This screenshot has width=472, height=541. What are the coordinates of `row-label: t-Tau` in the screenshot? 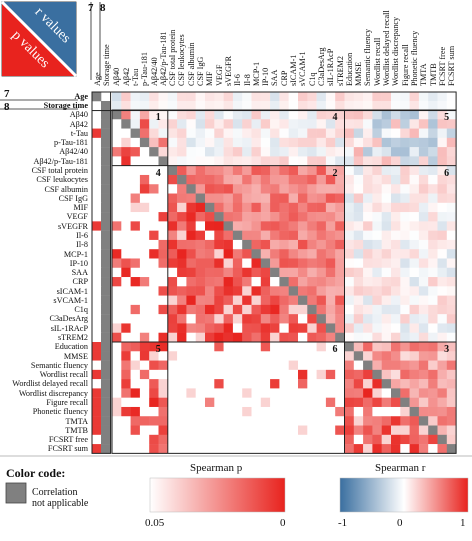 It's located at (79, 133).